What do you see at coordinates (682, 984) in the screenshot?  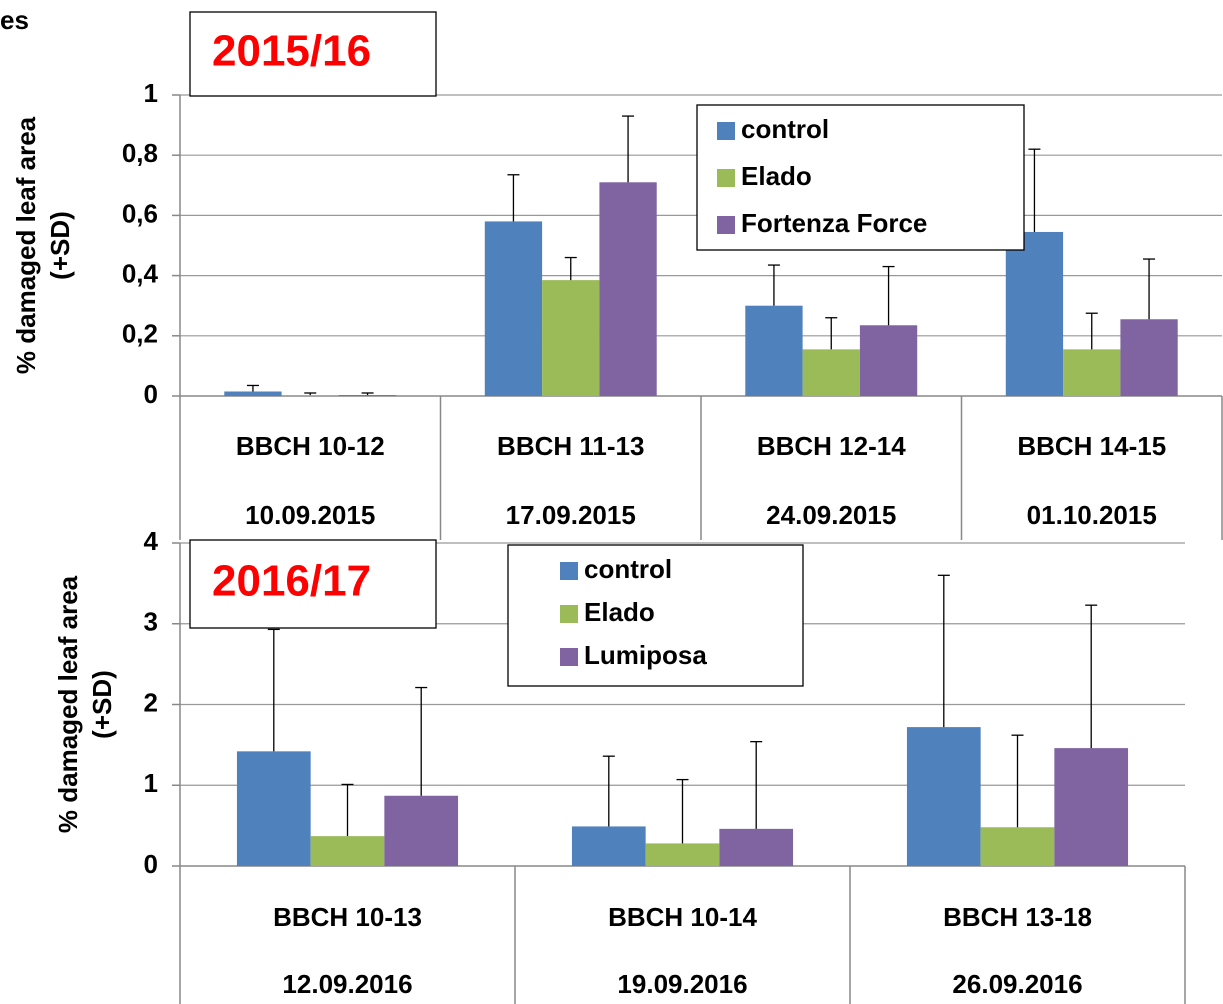 I see `x-date-label: 19.09.2016` at bounding box center [682, 984].